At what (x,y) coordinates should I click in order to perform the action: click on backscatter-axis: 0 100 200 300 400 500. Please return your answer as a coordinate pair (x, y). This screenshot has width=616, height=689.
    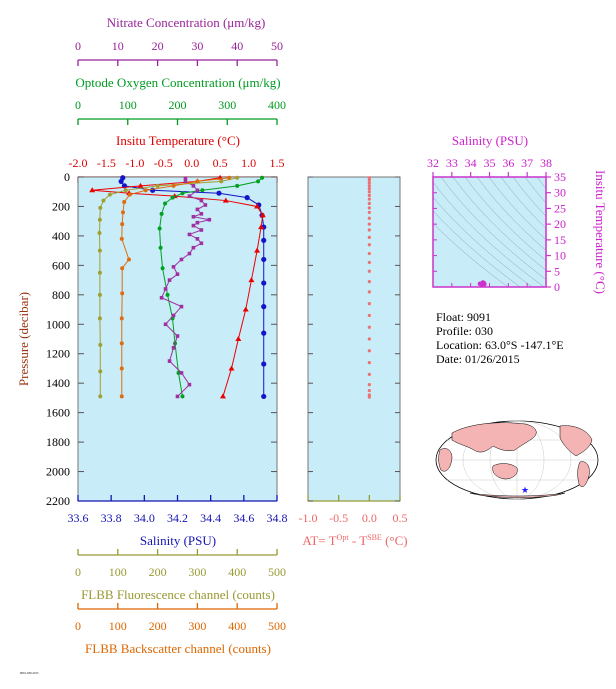
    Looking at the image, I should click on (180, 618).